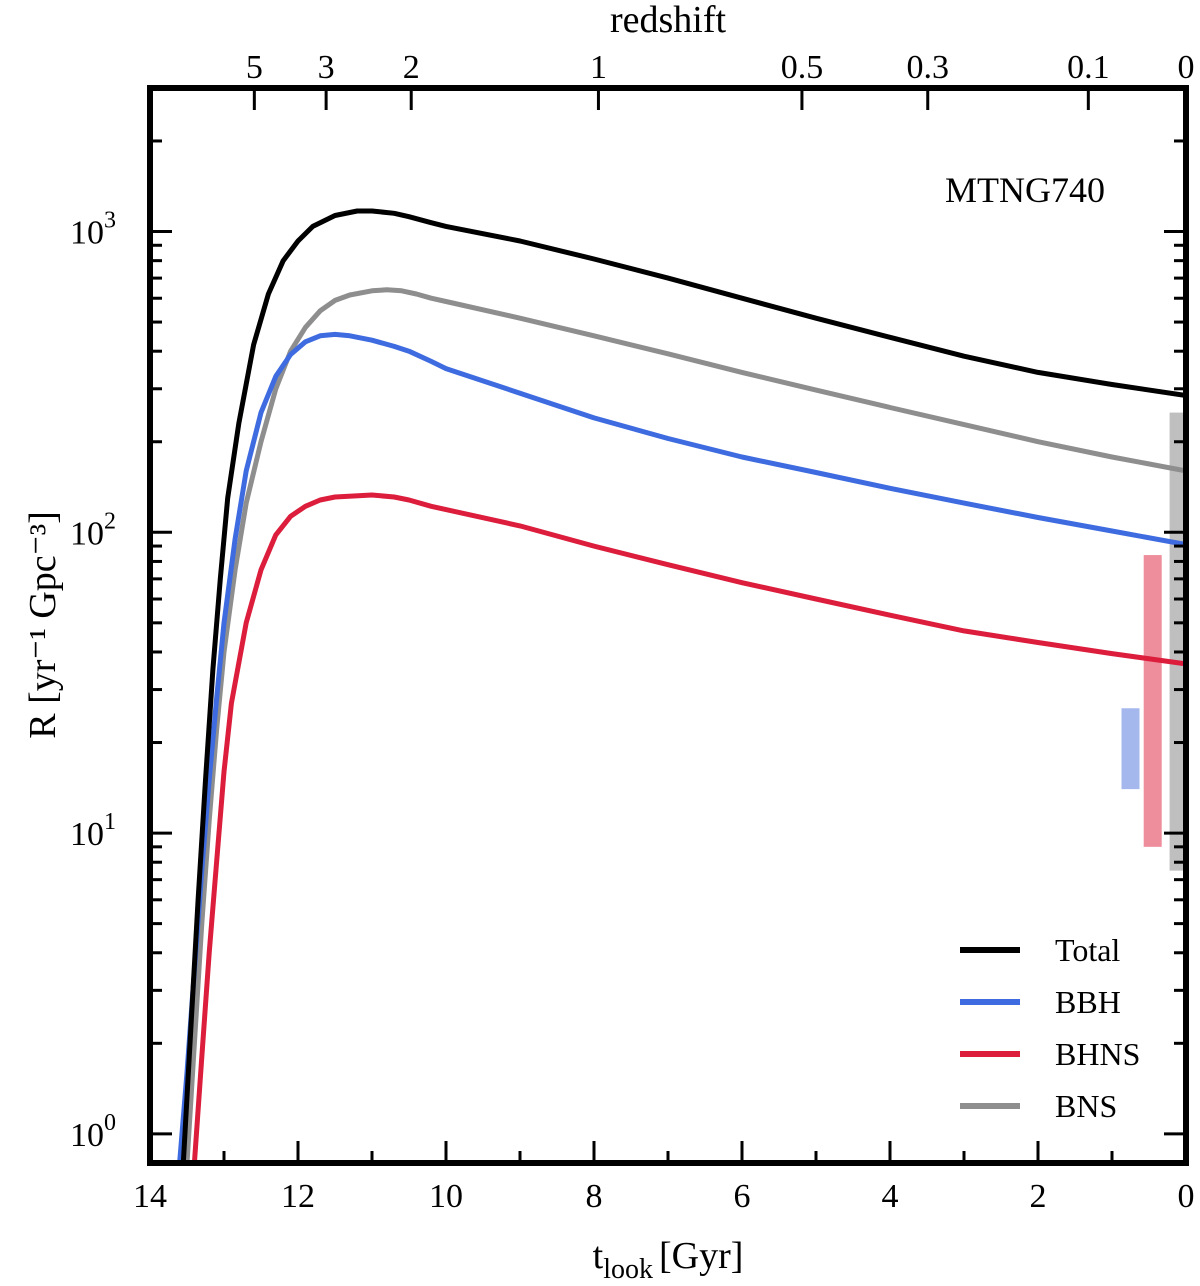  I want to click on band-bhns, so click(1152, 701).